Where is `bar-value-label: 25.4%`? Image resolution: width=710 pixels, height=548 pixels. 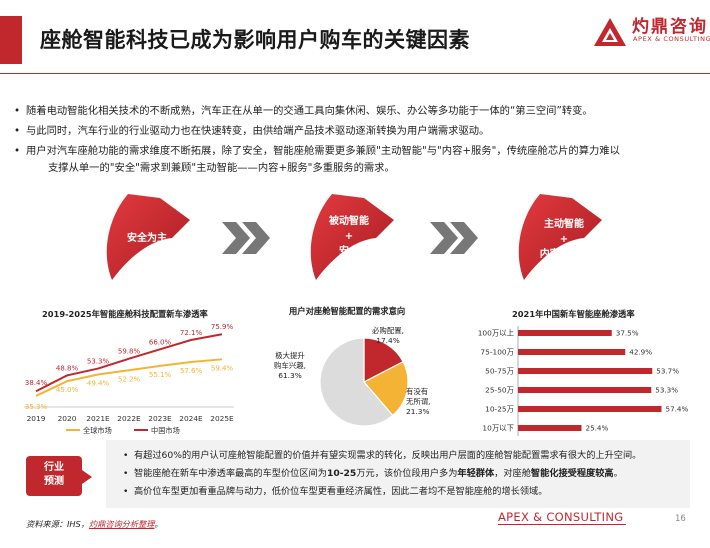 bar-value-label: 25.4% is located at coordinates (597, 428).